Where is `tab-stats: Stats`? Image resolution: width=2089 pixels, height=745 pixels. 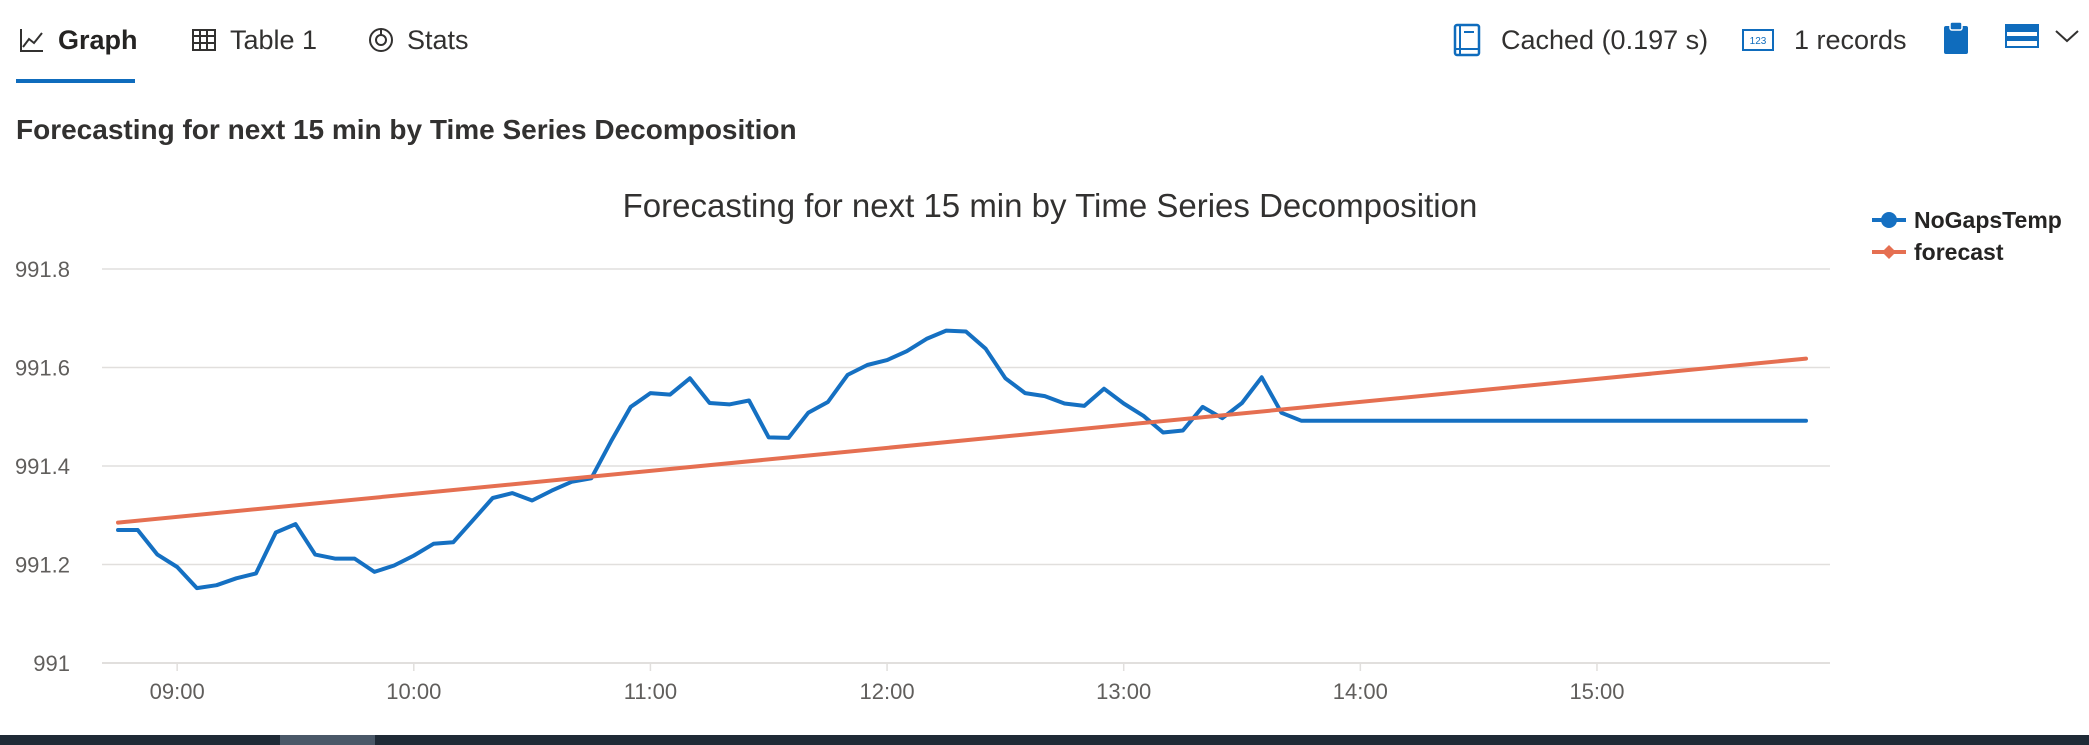 tab-stats: Stats is located at coordinates (418, 40).